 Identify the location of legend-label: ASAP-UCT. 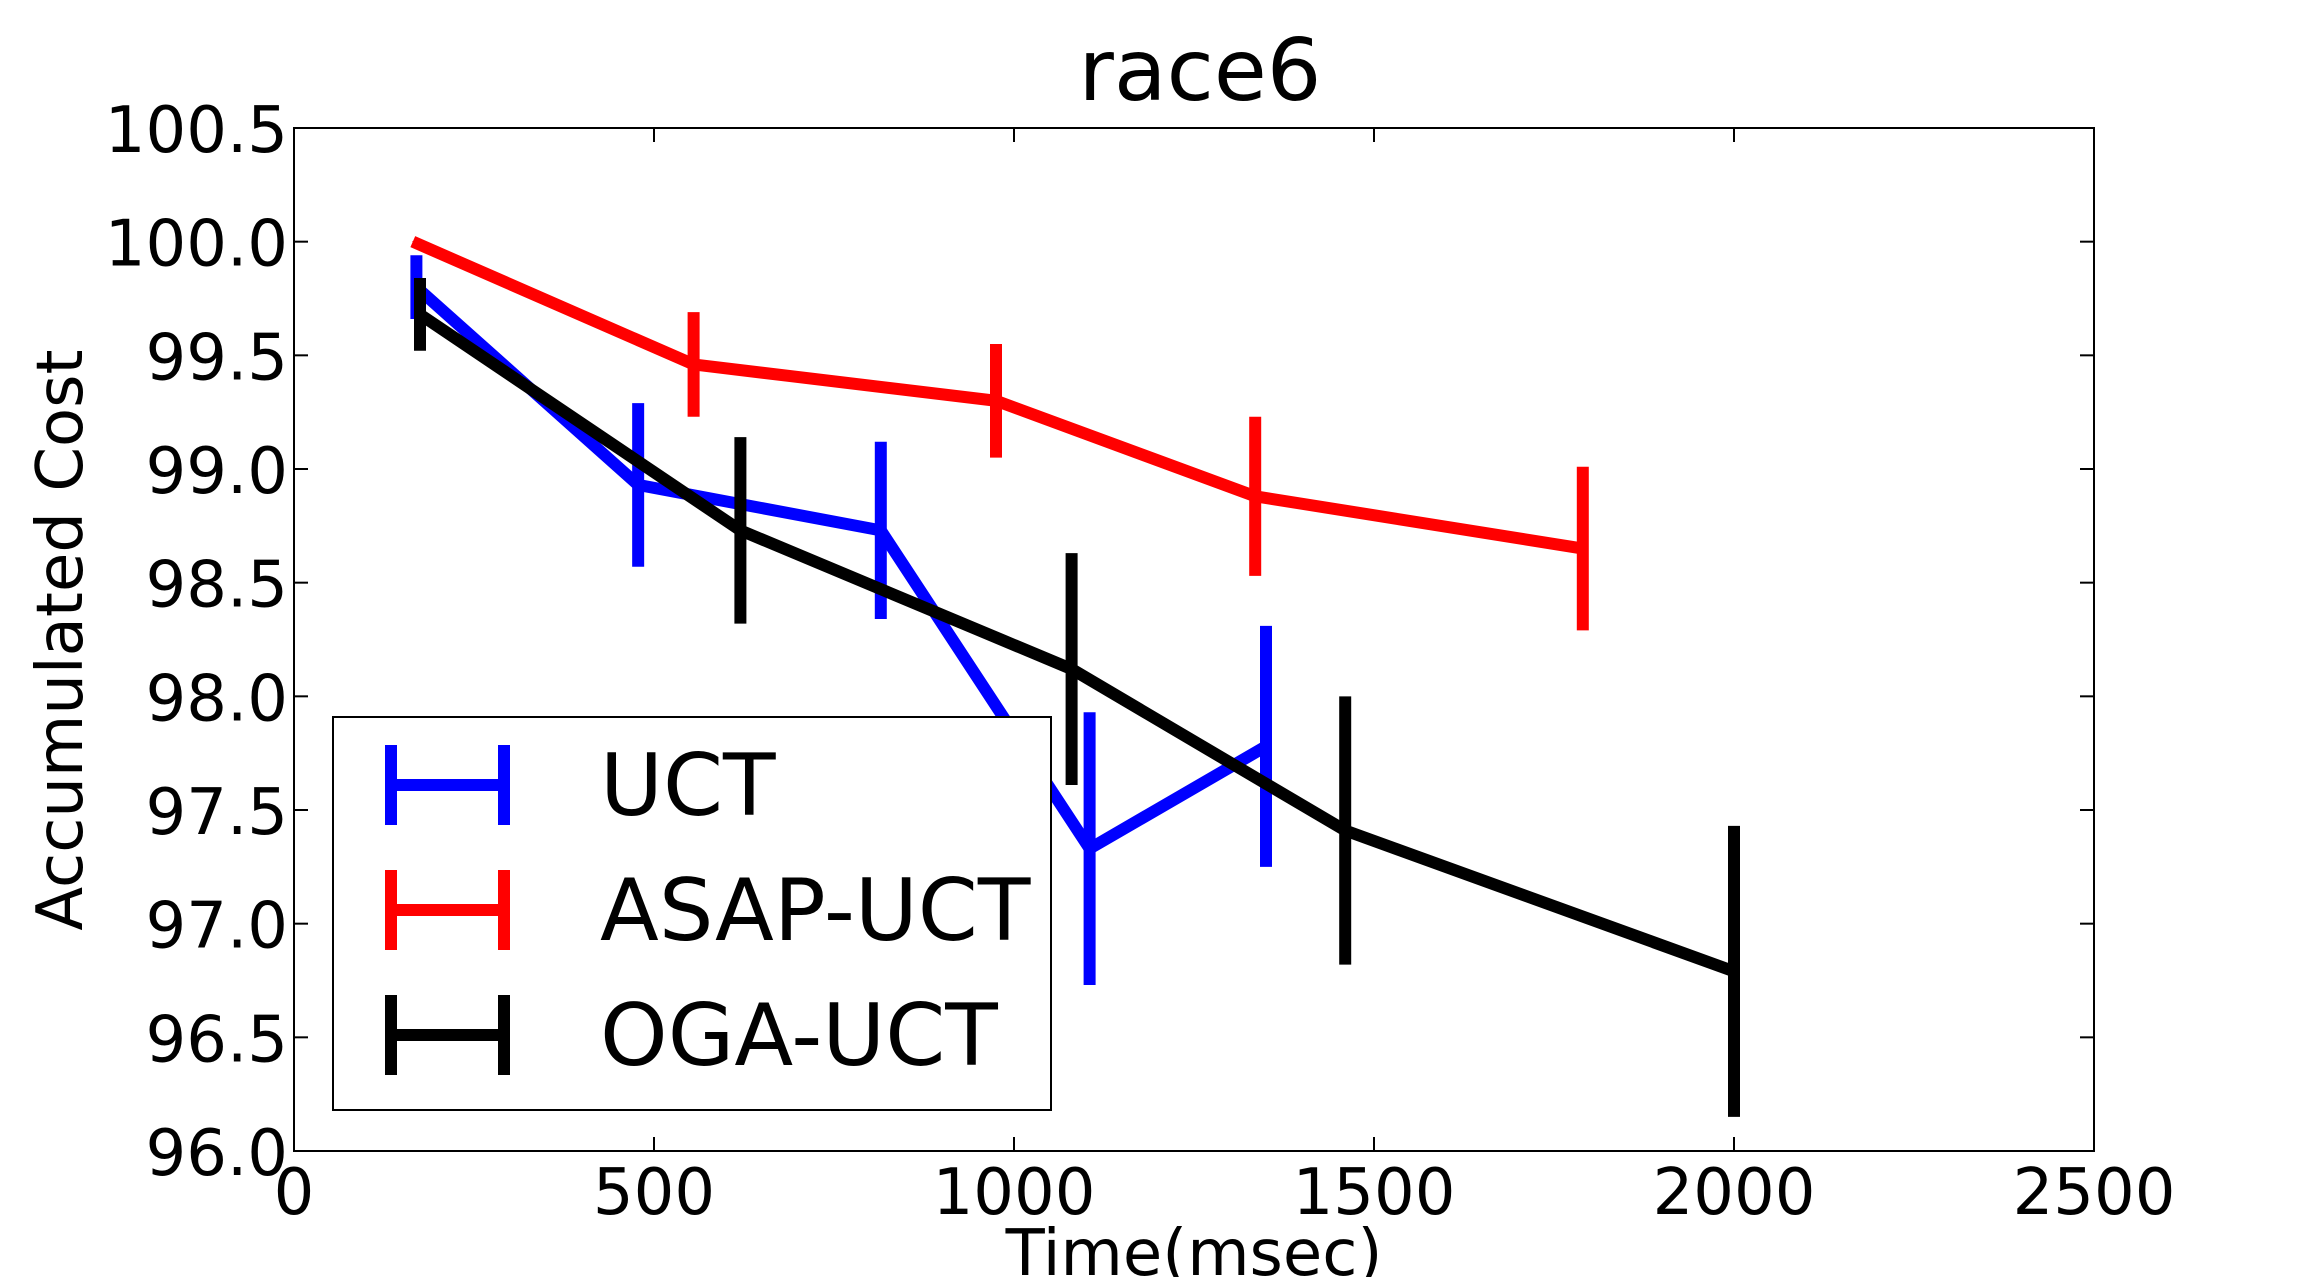
(815, 911).